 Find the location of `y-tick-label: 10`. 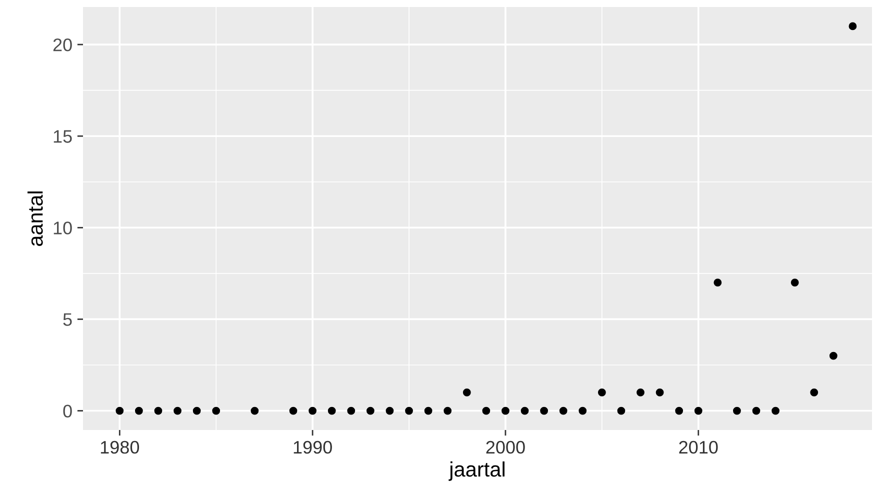

y-tick-label: 10 is located at coordinates (63, 228).